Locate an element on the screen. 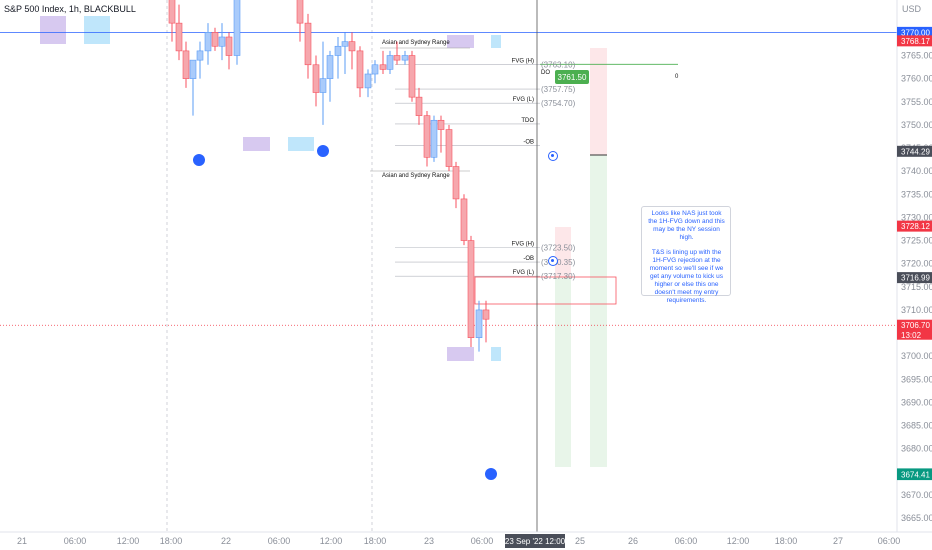 The image size is (932, 550). x-tick-label: 25 is located at coordinates (580, 541).